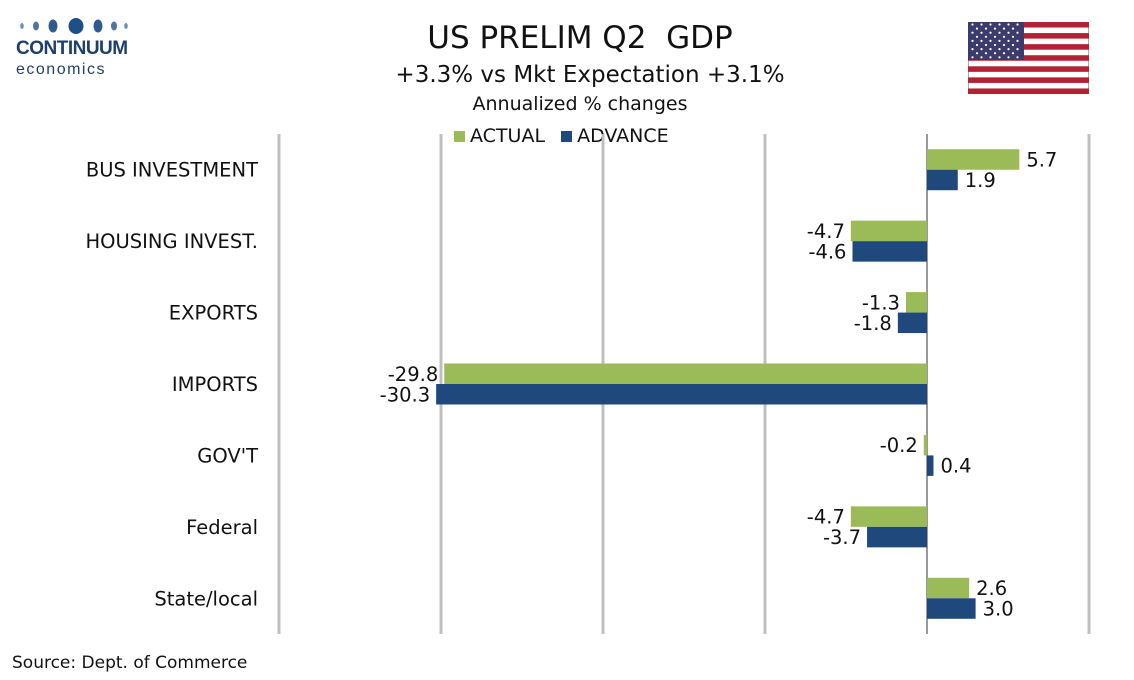 Image resolution: width=1134 pixels, height=680 pixels. What do you see at coordinates (61, 69) in the screenshot?
I see `logo-subtitle: economics` at bounding box center [61, 69].